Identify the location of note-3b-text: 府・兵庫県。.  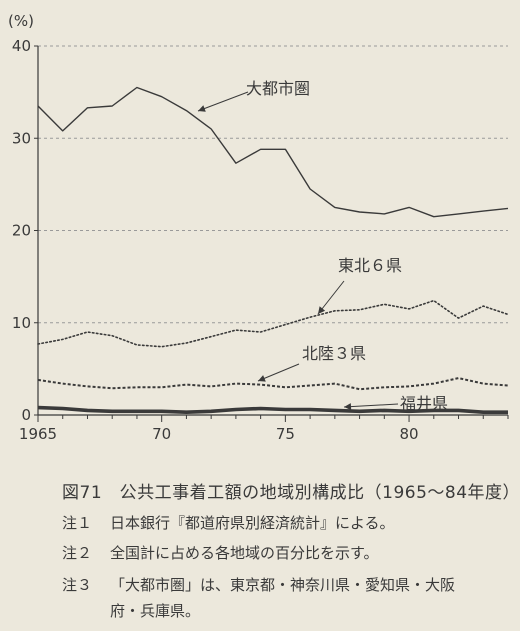
(155, 611).